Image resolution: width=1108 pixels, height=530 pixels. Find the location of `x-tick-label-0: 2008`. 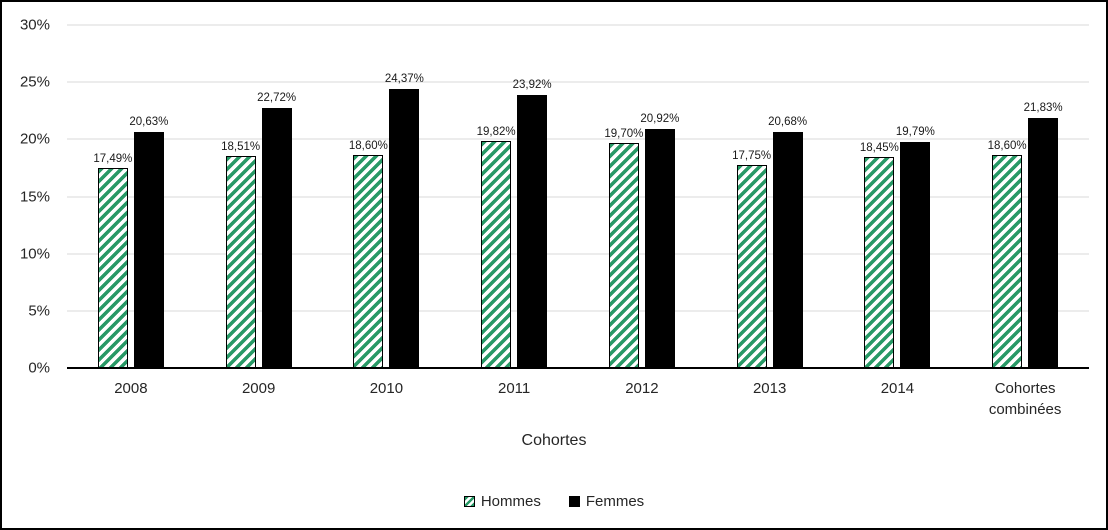

x-tick-label-0: 2008 is located at coordinates (131, 388).